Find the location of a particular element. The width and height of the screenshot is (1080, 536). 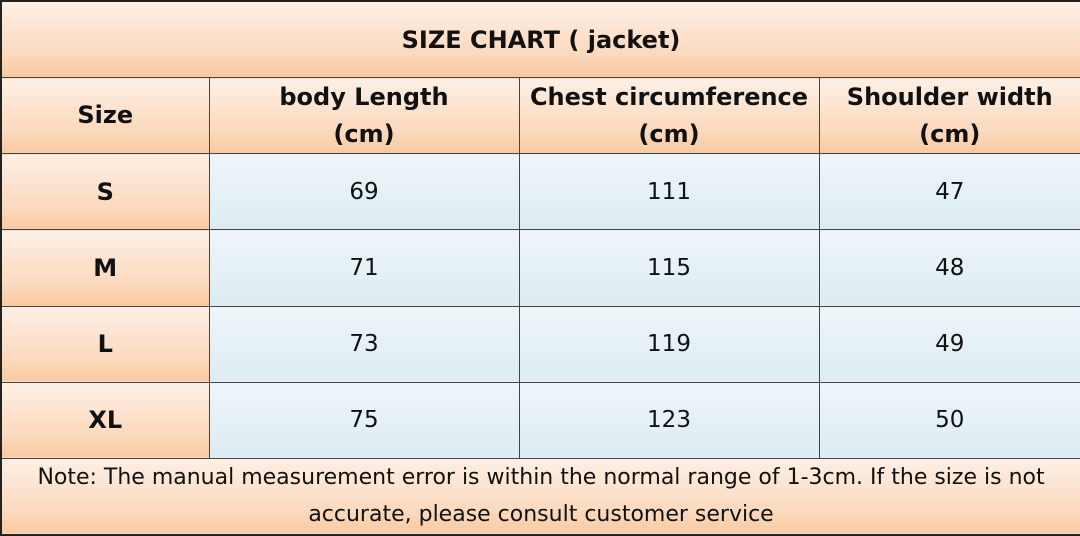

data-row: M 71 115 48 is located at coordinates (540, 268).